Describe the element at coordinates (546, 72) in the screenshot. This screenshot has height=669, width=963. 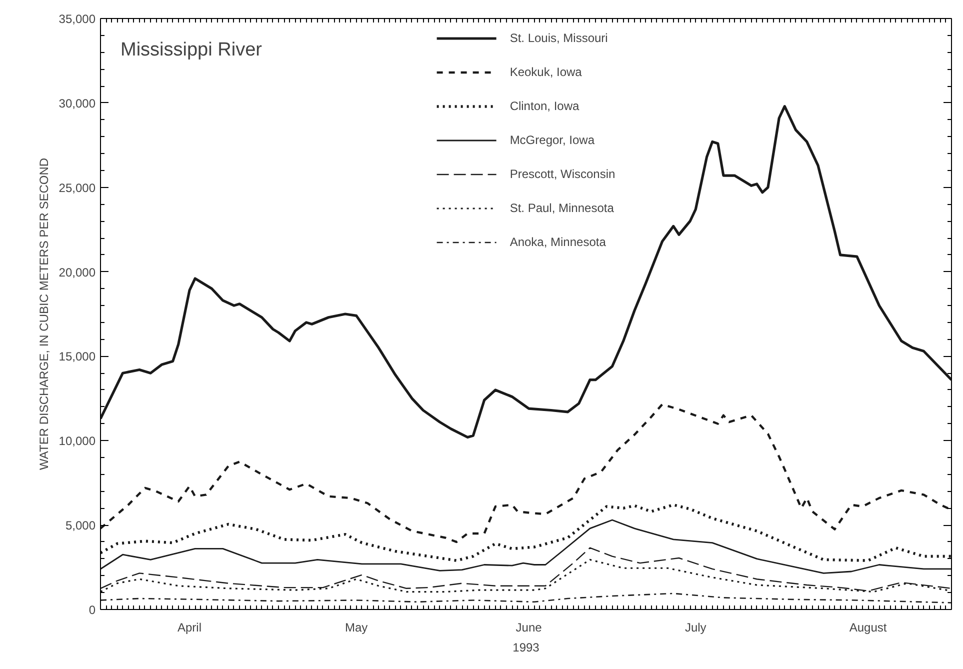
I see `legend-label: Keokuk, Iowa` at that location.